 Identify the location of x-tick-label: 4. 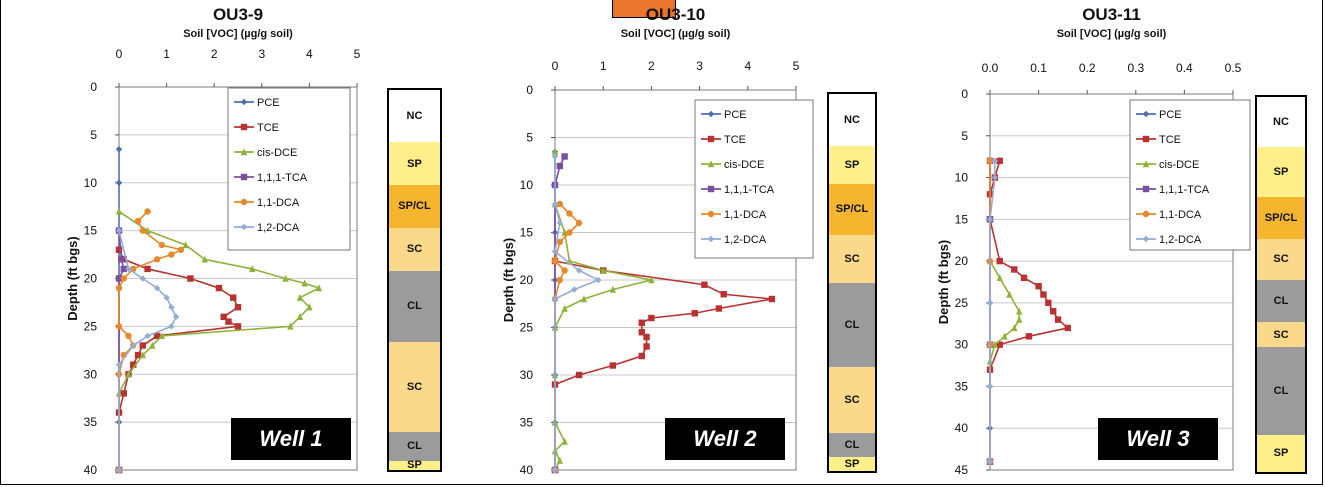
(747, 66).